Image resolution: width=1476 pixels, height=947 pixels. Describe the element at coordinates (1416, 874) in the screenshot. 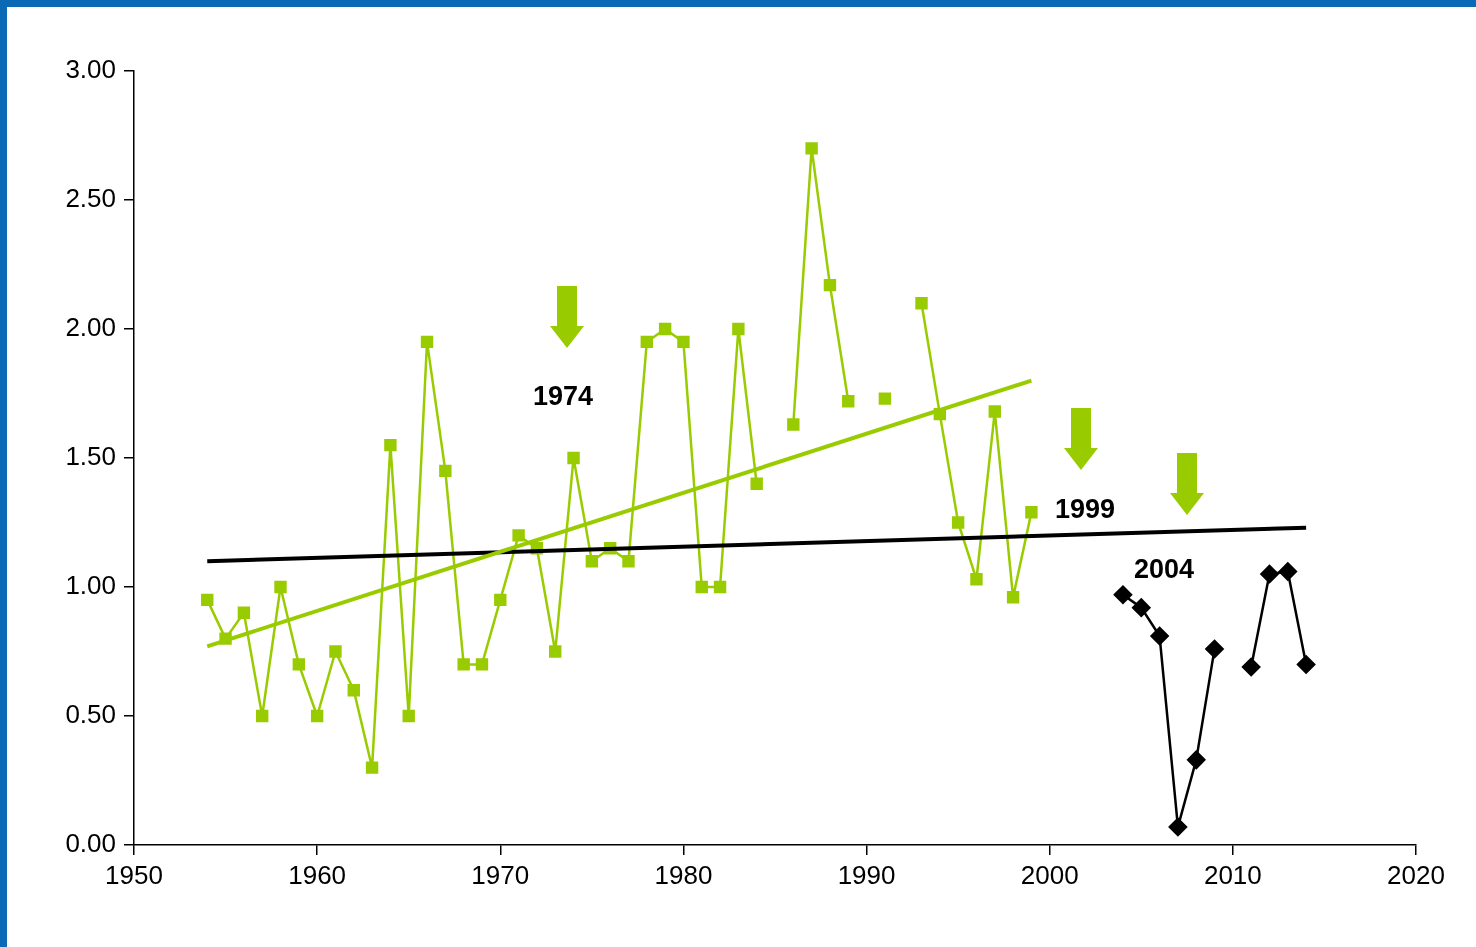

I see `x-tick-label: 2020` at that location.